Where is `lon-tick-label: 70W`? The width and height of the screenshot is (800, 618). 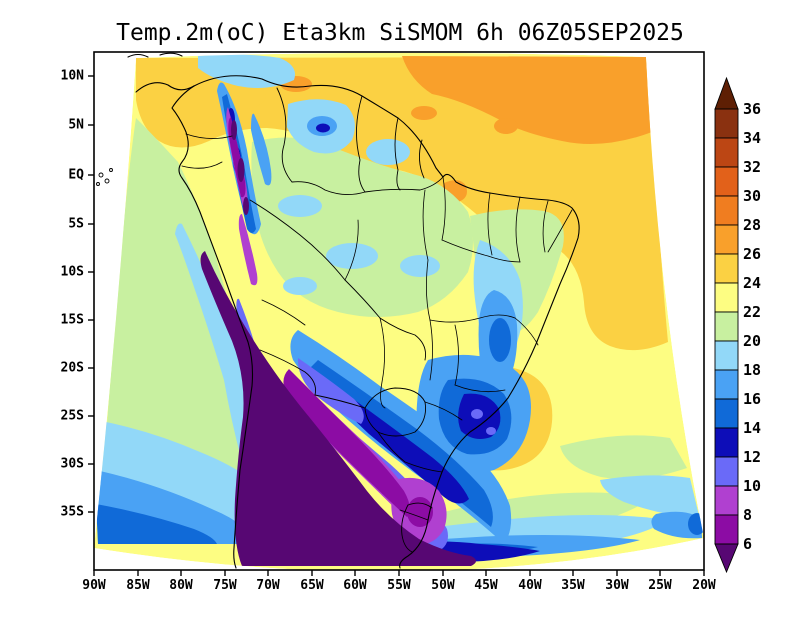 lon-tick-label: 70W is located at coordinates (268, 585).